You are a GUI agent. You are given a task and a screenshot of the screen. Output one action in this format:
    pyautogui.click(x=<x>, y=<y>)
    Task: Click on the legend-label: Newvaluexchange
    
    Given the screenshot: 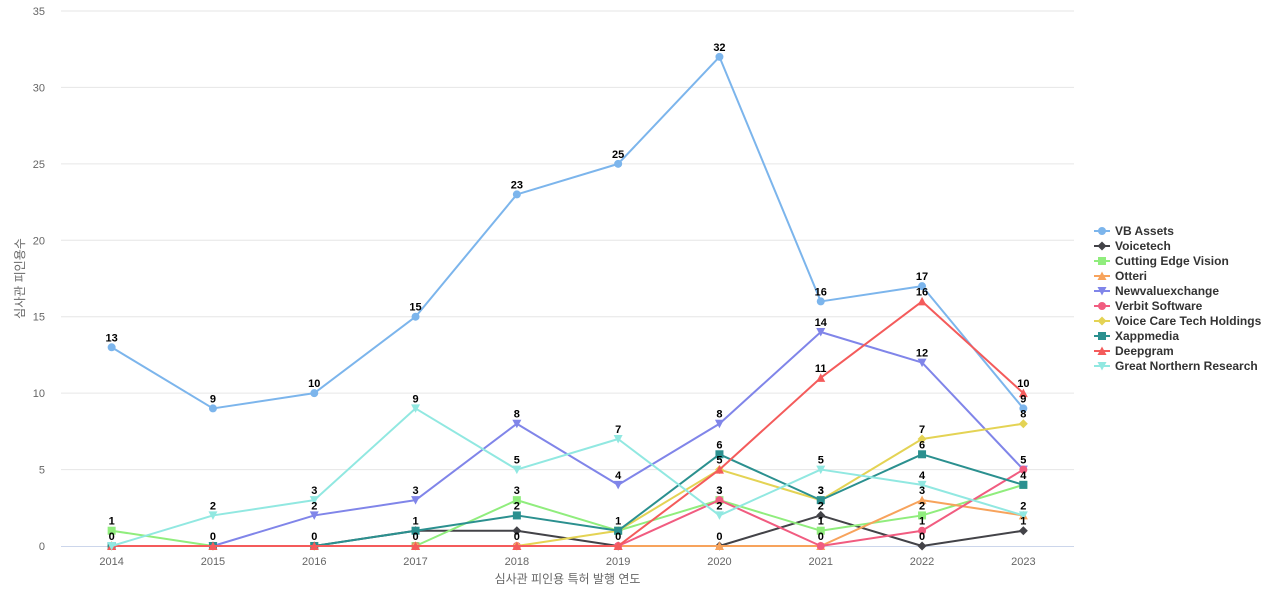 What is the action you would take?
    pyautogui.click(x=1167, y=291)
    